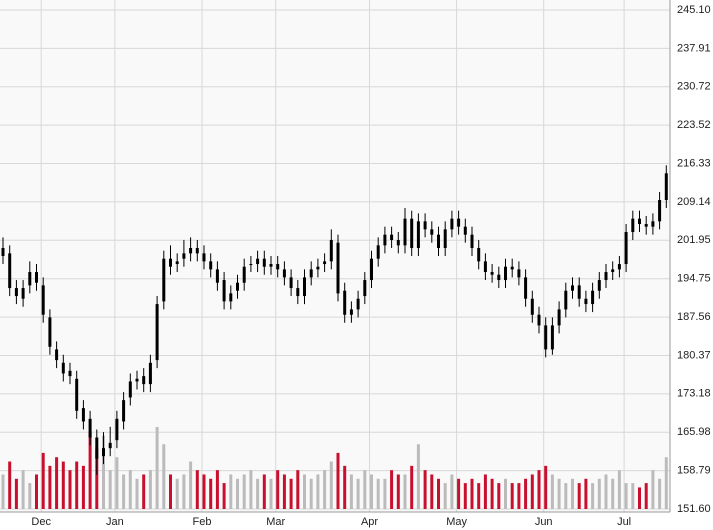 The height and width of the screenshot is (530, 713). What do you see at coordinates (41, 522) in the screenshot?
I see `x-tick-label: Dec` at bounding box center [41, 522].